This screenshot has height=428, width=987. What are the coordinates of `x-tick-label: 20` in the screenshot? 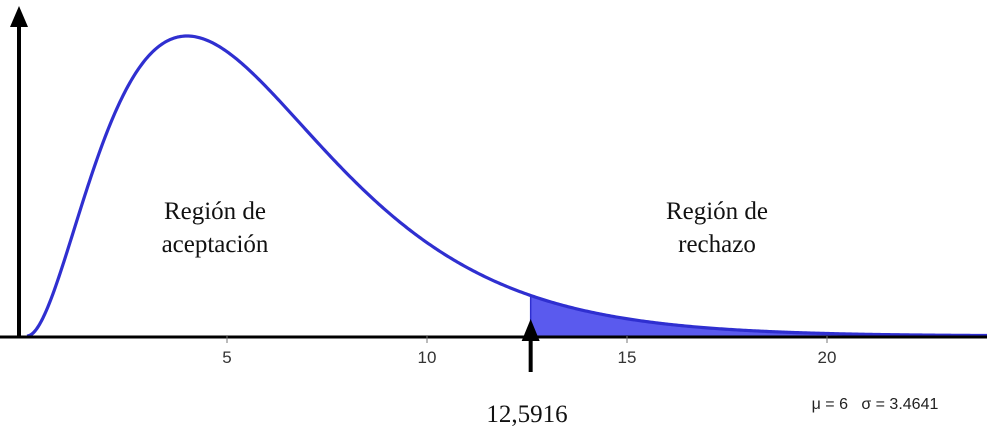 It's located at (827, 357).